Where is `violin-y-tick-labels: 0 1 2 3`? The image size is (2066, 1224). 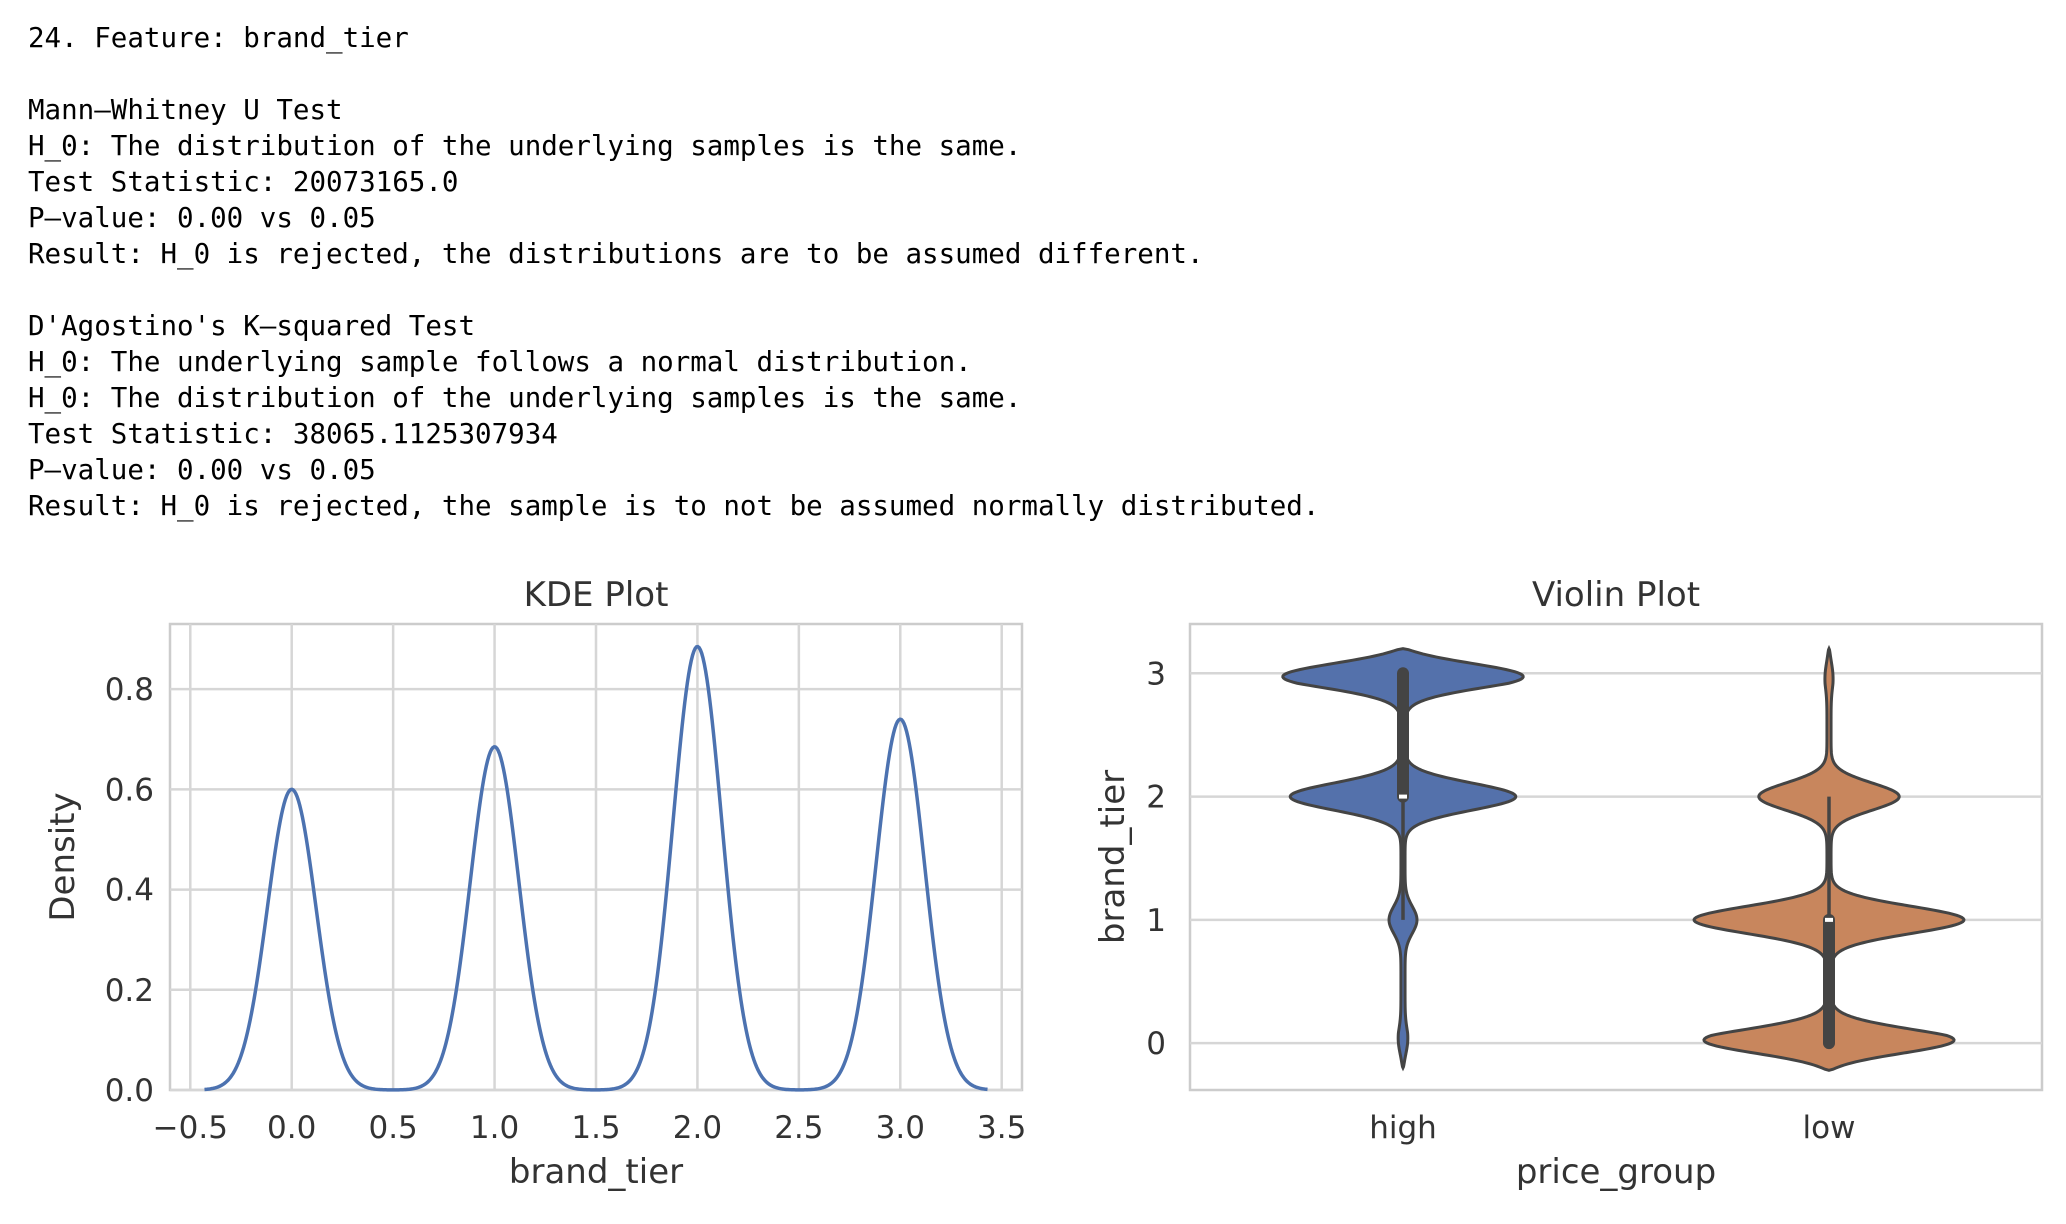 violin-y-tick-labels: 0 1 2 3 is located at coordinates (1156, 859).